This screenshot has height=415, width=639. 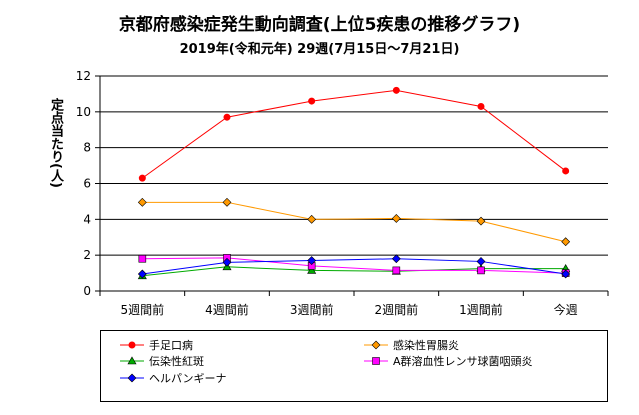 What do you see at coordinates (463, 361) in the screenshot?
I see `legend-label: A群溶血性レンサ球菌咽頭炎` at bounding box center [463, 361].